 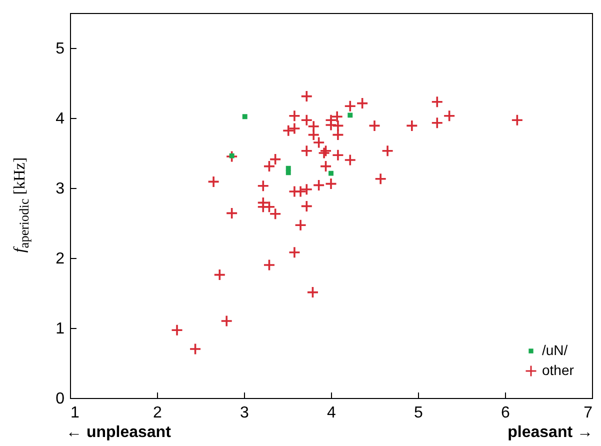 I want to click on y-tick-label: 5, so click(x=60, y=49).